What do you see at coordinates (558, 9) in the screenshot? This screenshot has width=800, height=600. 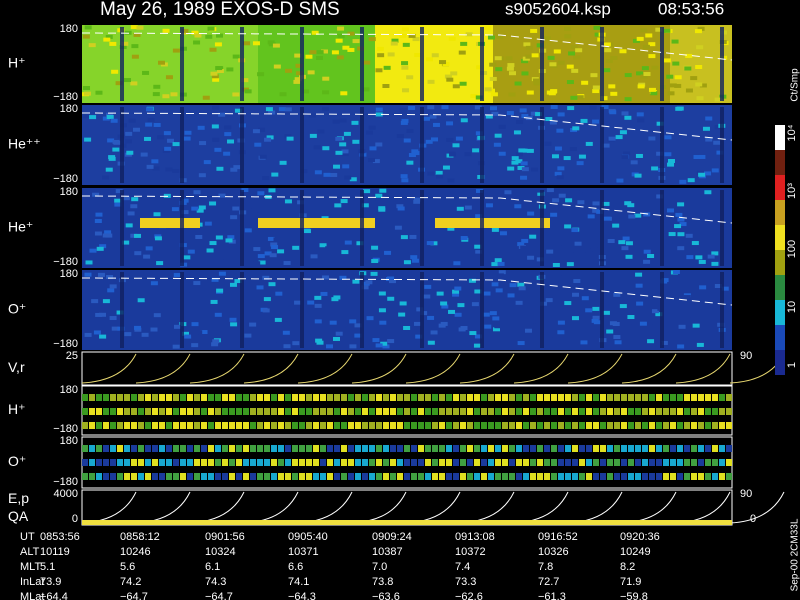 I see `file-name: s9052604.ksp` at bounding box center [558, 9].